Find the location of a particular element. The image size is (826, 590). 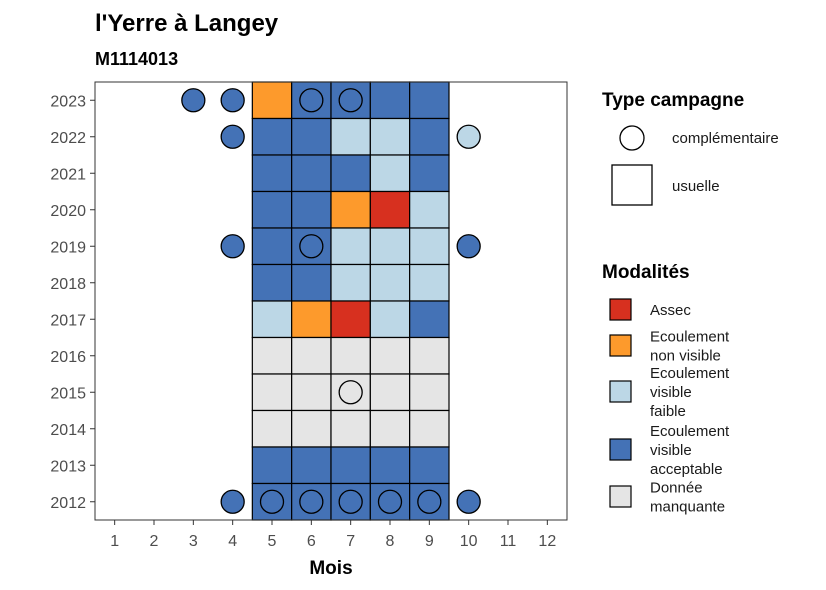

legend-type-label-complementaire: complémentaire is located at coordinates (725, 138).